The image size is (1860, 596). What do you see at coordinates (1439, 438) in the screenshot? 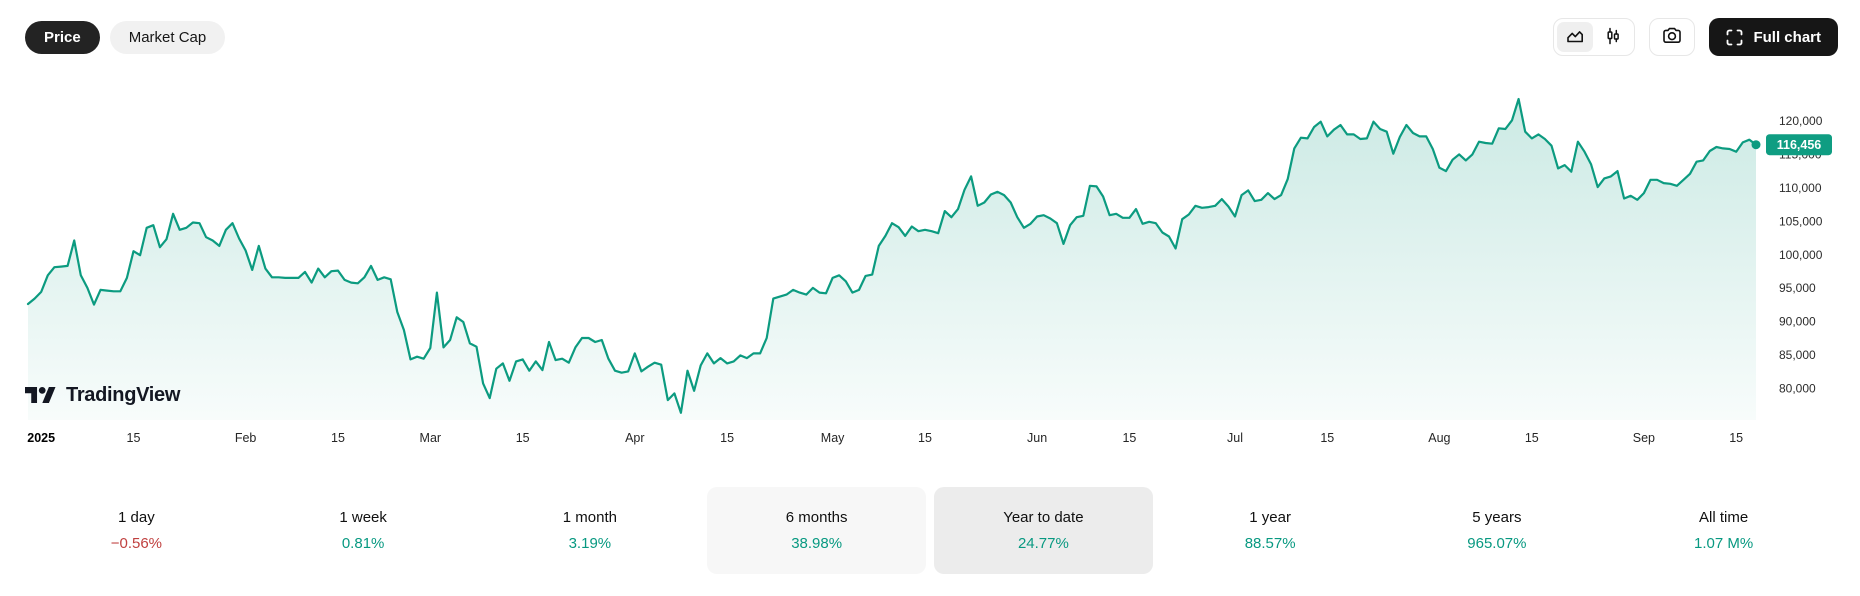
I see `x-tick-label: Aug` at bounding box center [1439, 438].